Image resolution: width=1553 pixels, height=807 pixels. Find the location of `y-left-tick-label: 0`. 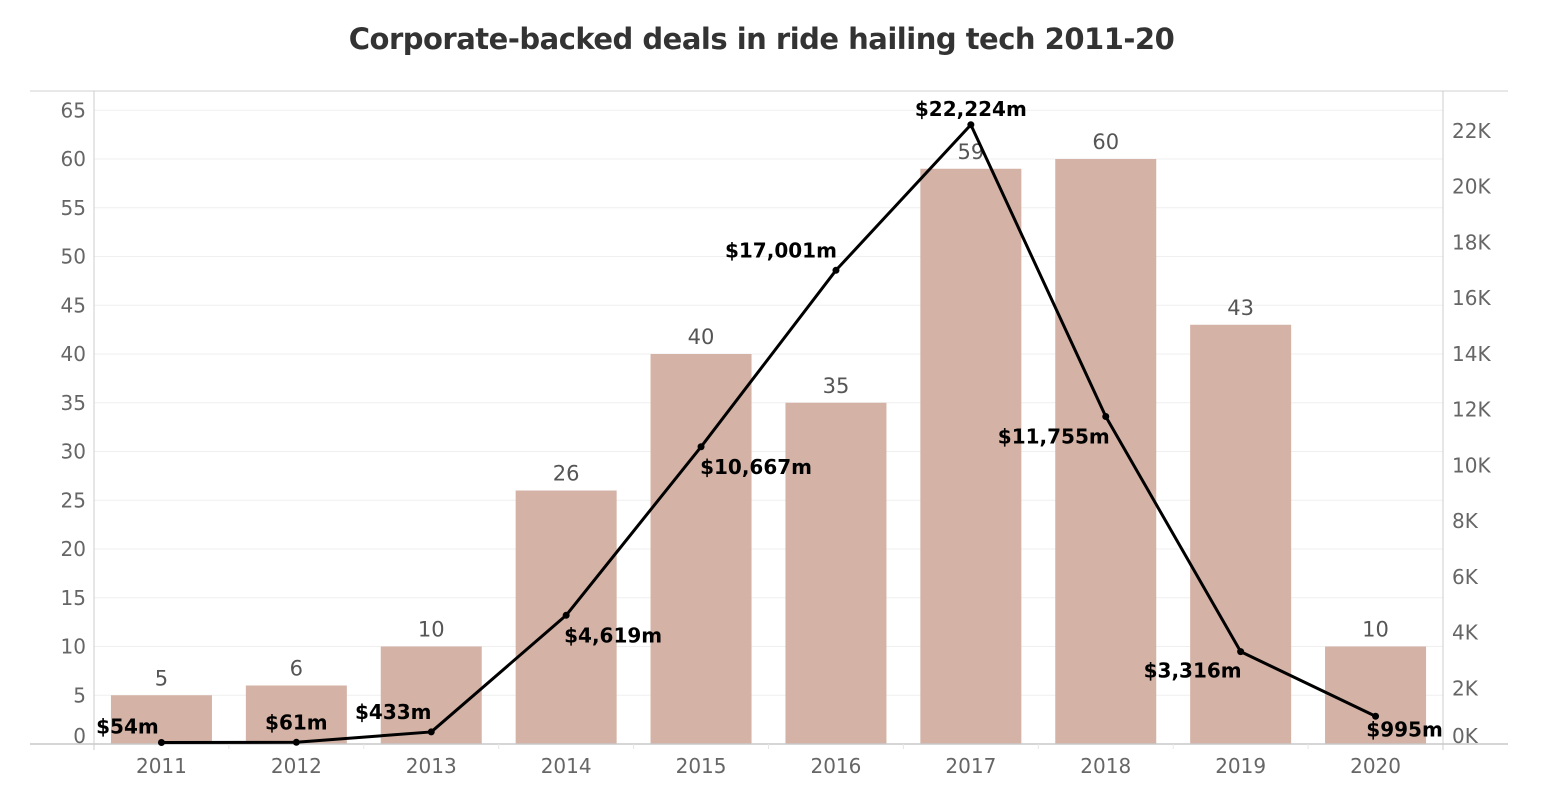

y-left-tick-label: 0 is located at coordinates (79, 736).